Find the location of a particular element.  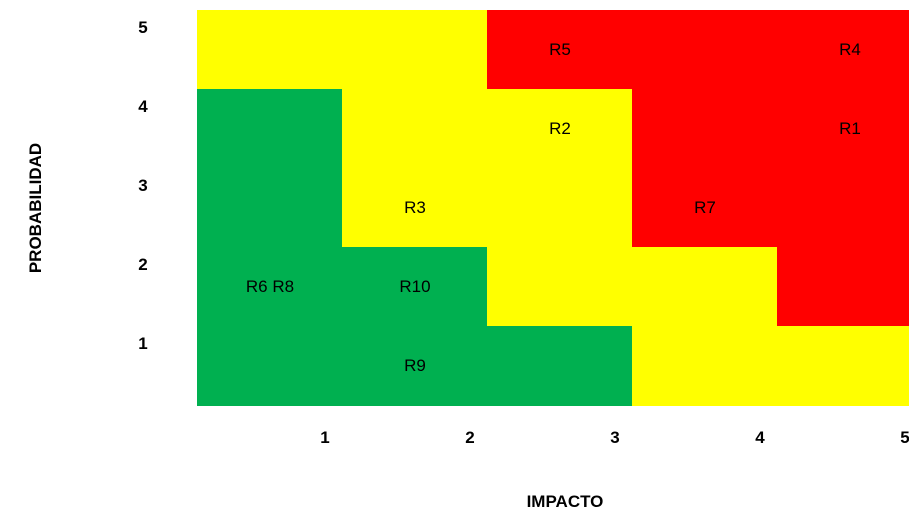

x-tick-label: 4 is located at coordinates (760, 437).